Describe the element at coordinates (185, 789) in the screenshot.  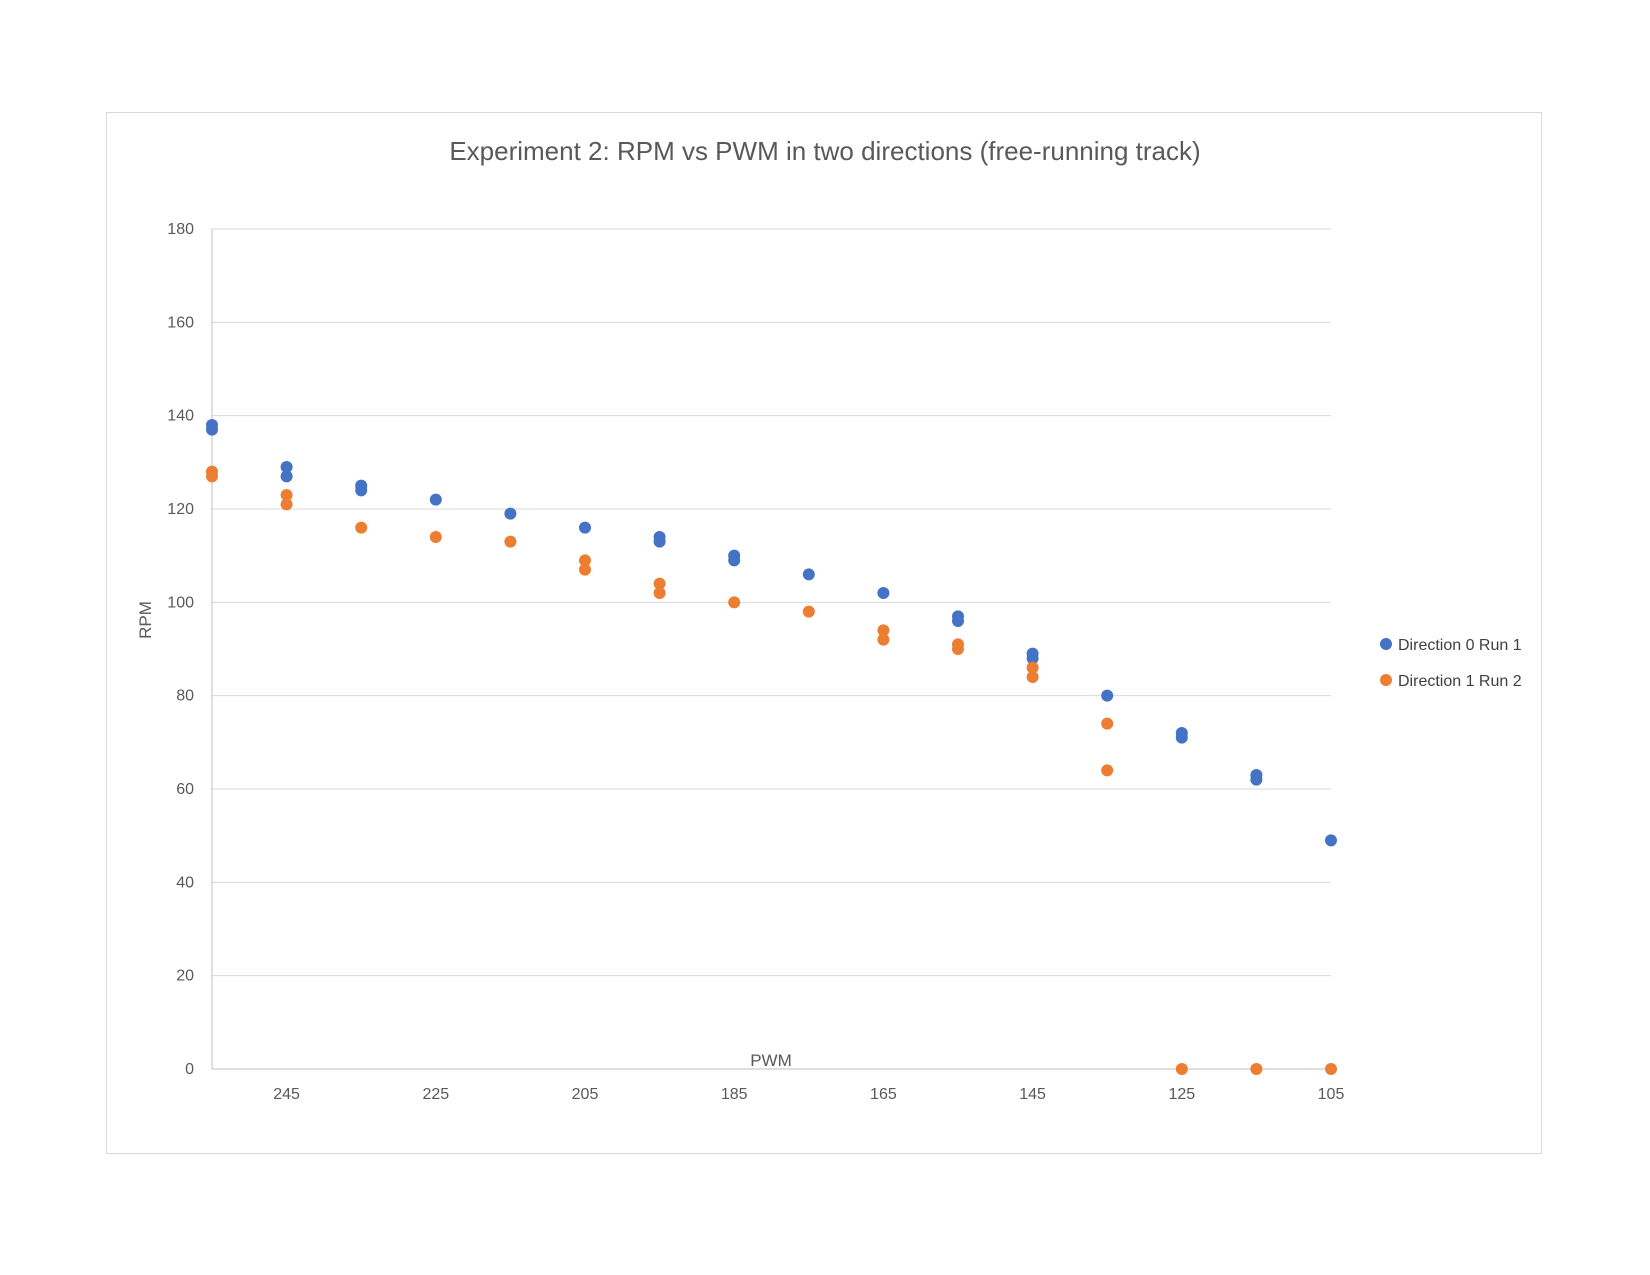
I see `y-tick-label: 60` at that location.